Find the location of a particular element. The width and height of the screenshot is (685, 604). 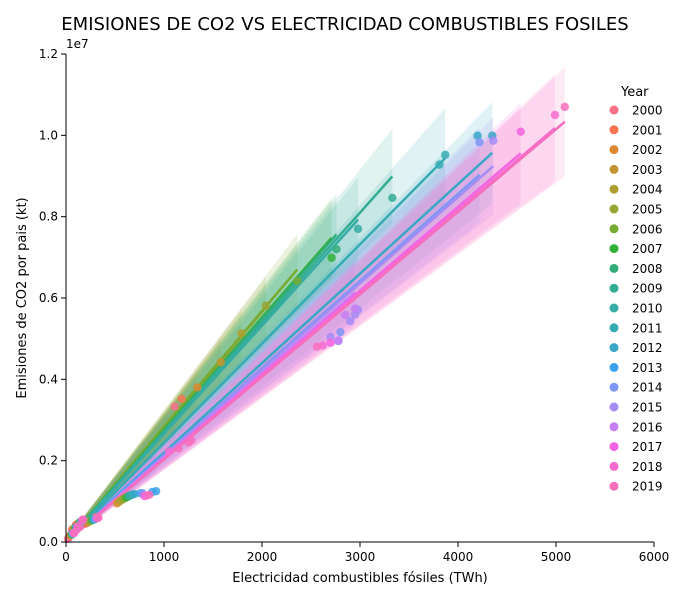

legend-marker-2004 is located at coordinates (614, 189).